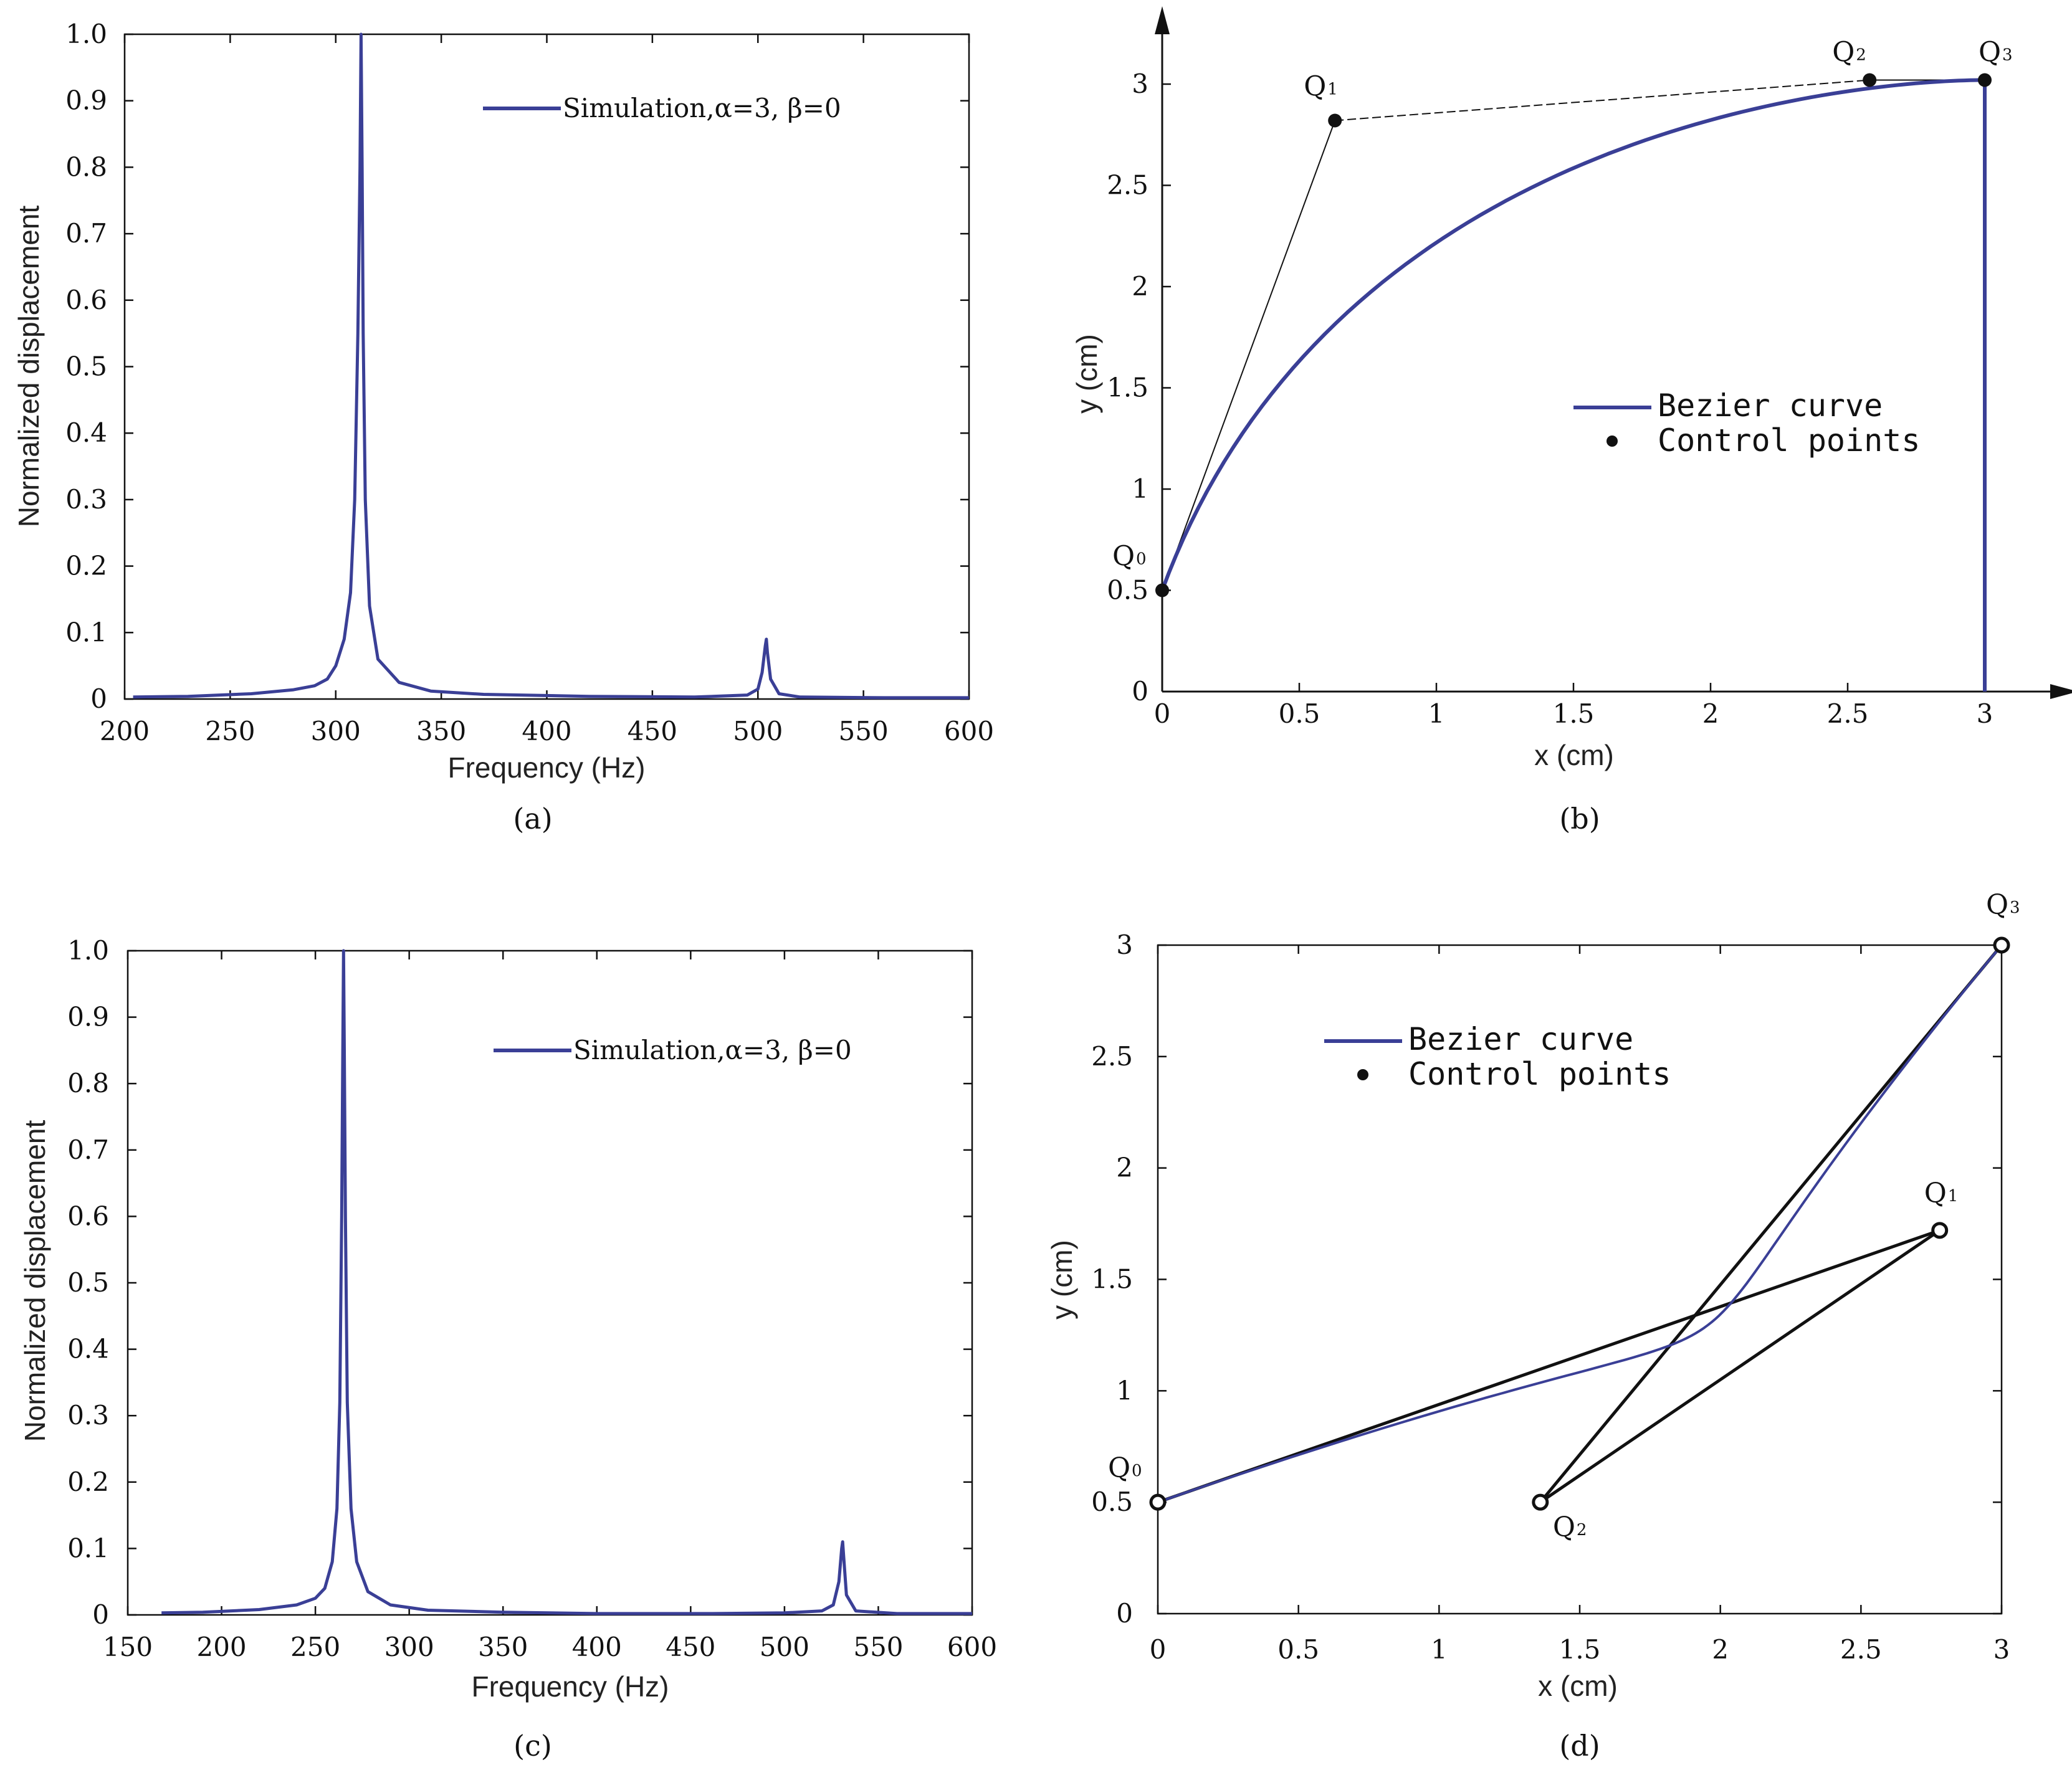  What do you see at coordinates (1985, 714) in the screenshot?
I see `x-tick-label: 3` at bounding box center [1985, 714].